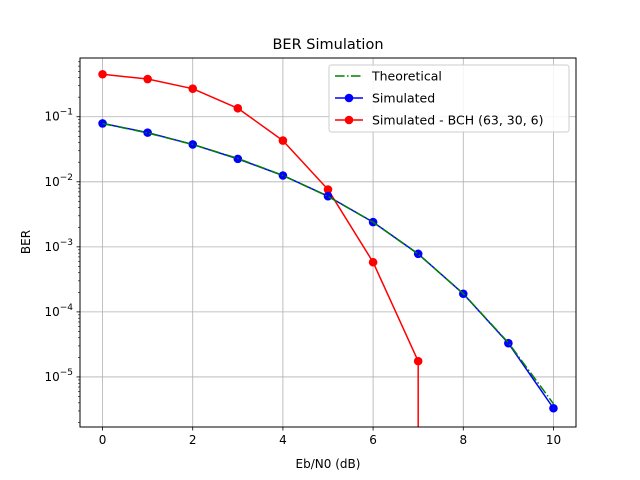 This screenshot has width=640, height=480. I want to click on legend-box, so click(449, 98).